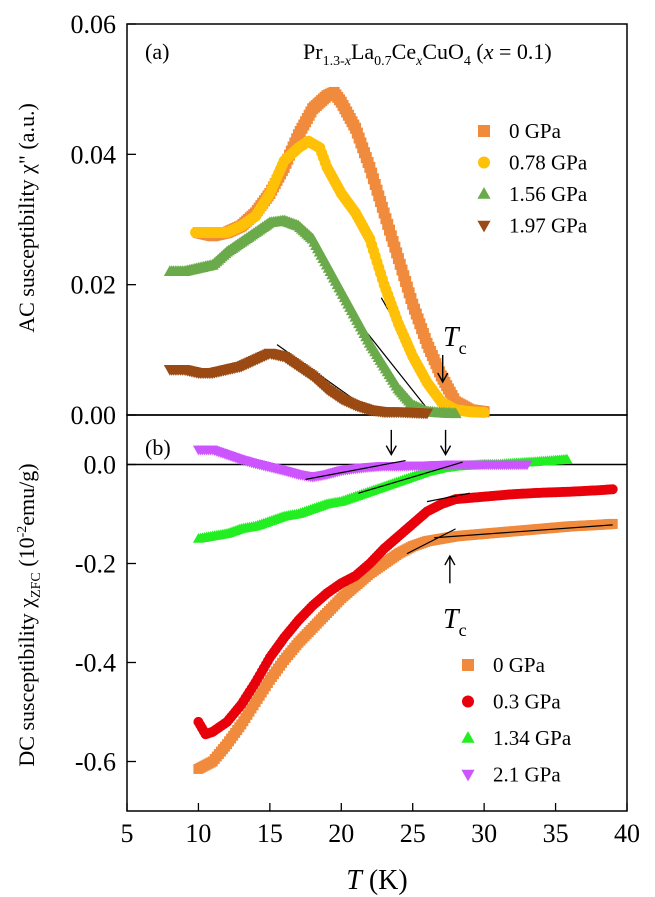 The width and height of the screenshot is (655, 897). What do you see at coordinates (527, 775) in the screenshot?
I see `legend-label: 2.1 GPa` at bounding box center [527, 775].